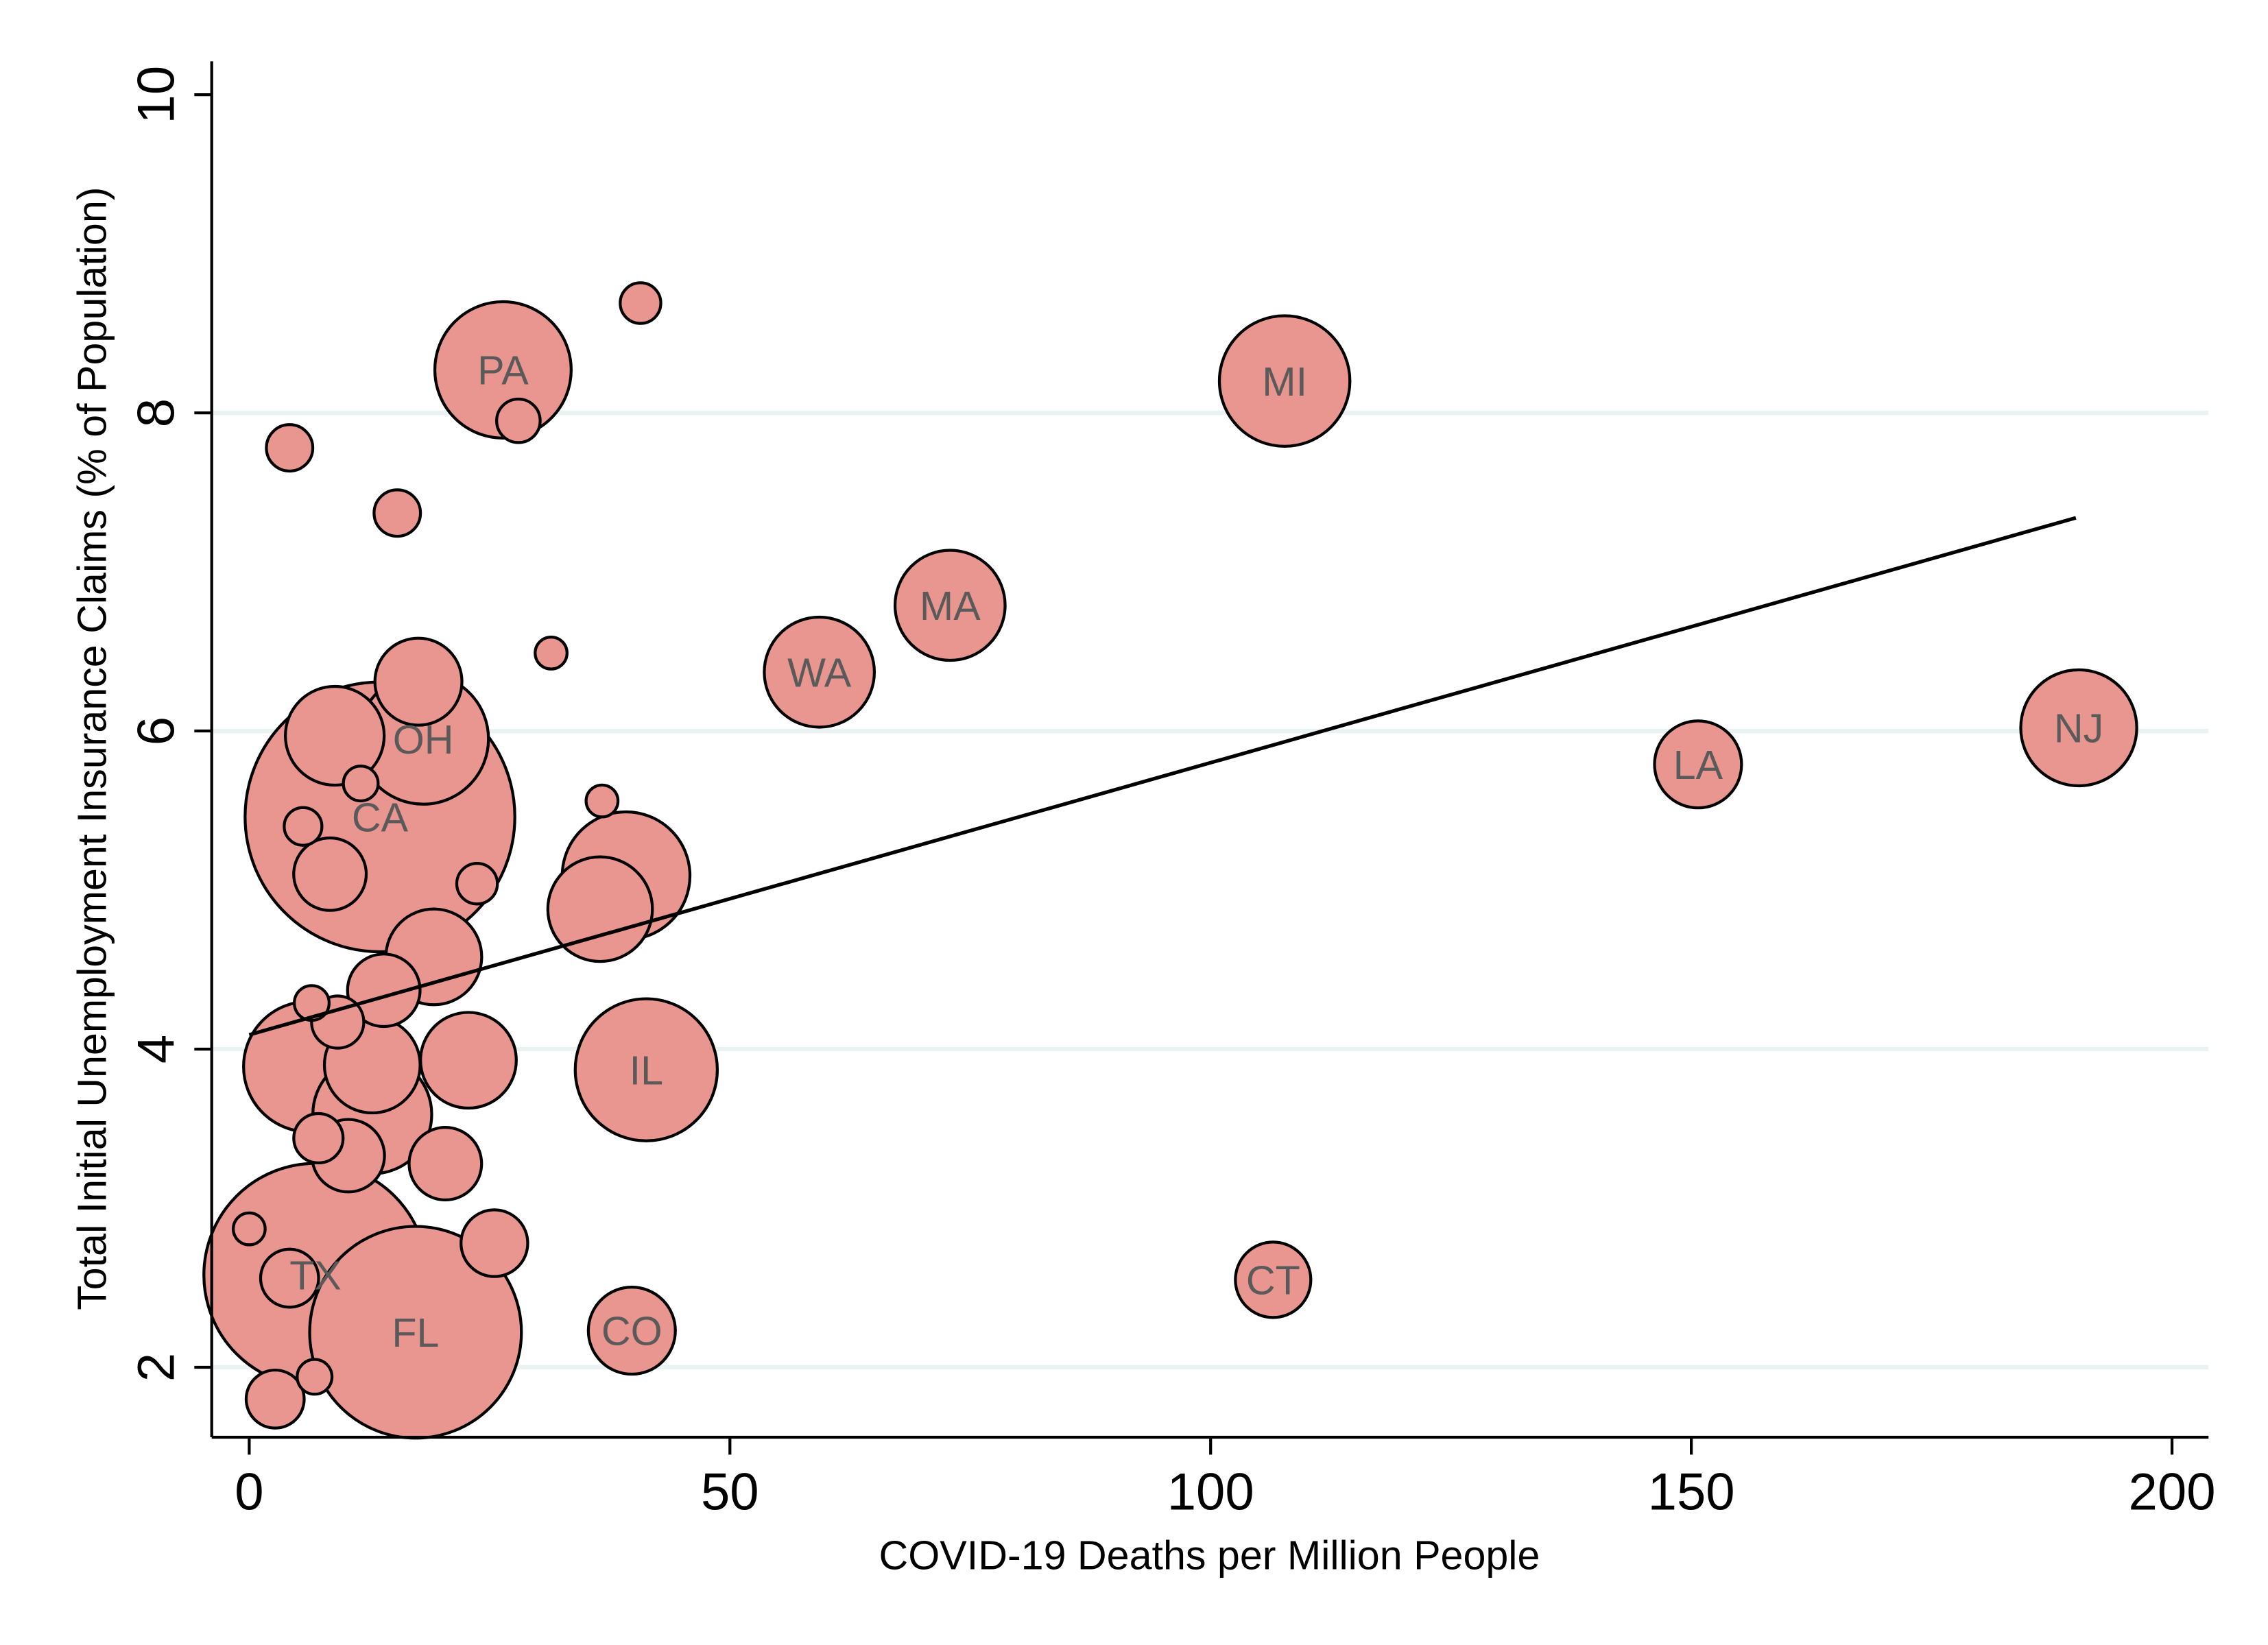  I want to click on bubble-label: MA, so click(951, 606).